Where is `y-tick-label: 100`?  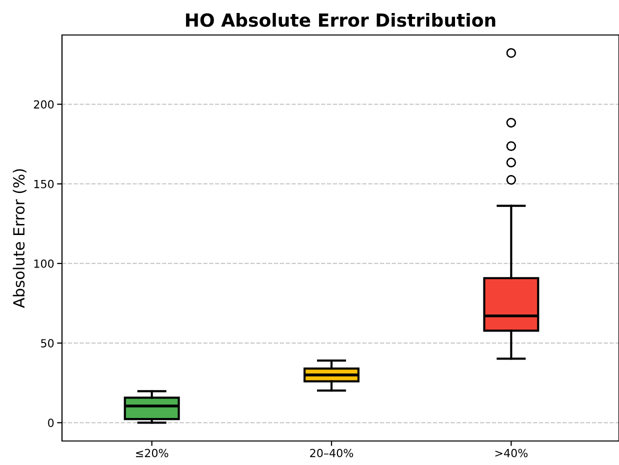
y-tick-label: 100 is located at coordinates (44, 263).